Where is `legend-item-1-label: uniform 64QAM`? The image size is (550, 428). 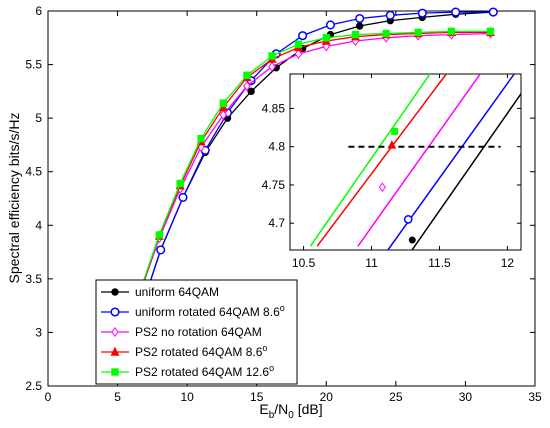
legend-item-1-label: uniform 64QAM is located at coordinates (177, 292).